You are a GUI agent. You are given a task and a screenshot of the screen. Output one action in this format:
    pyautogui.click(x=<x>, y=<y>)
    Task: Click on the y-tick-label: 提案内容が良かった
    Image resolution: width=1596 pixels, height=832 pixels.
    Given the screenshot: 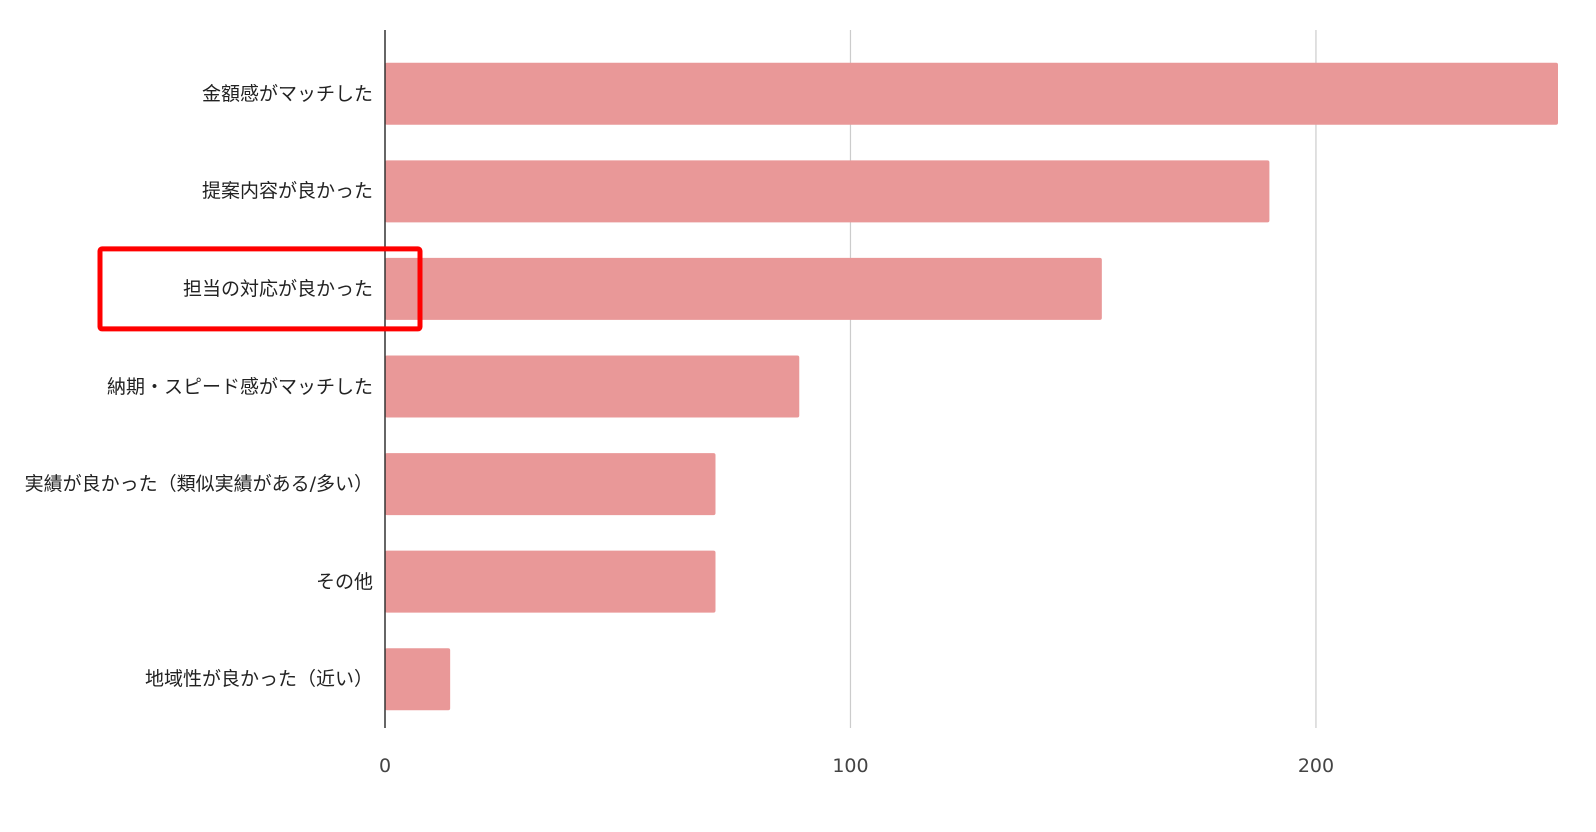 What is the action you would take?
    pyautogui.click(x=287, y=191)
    